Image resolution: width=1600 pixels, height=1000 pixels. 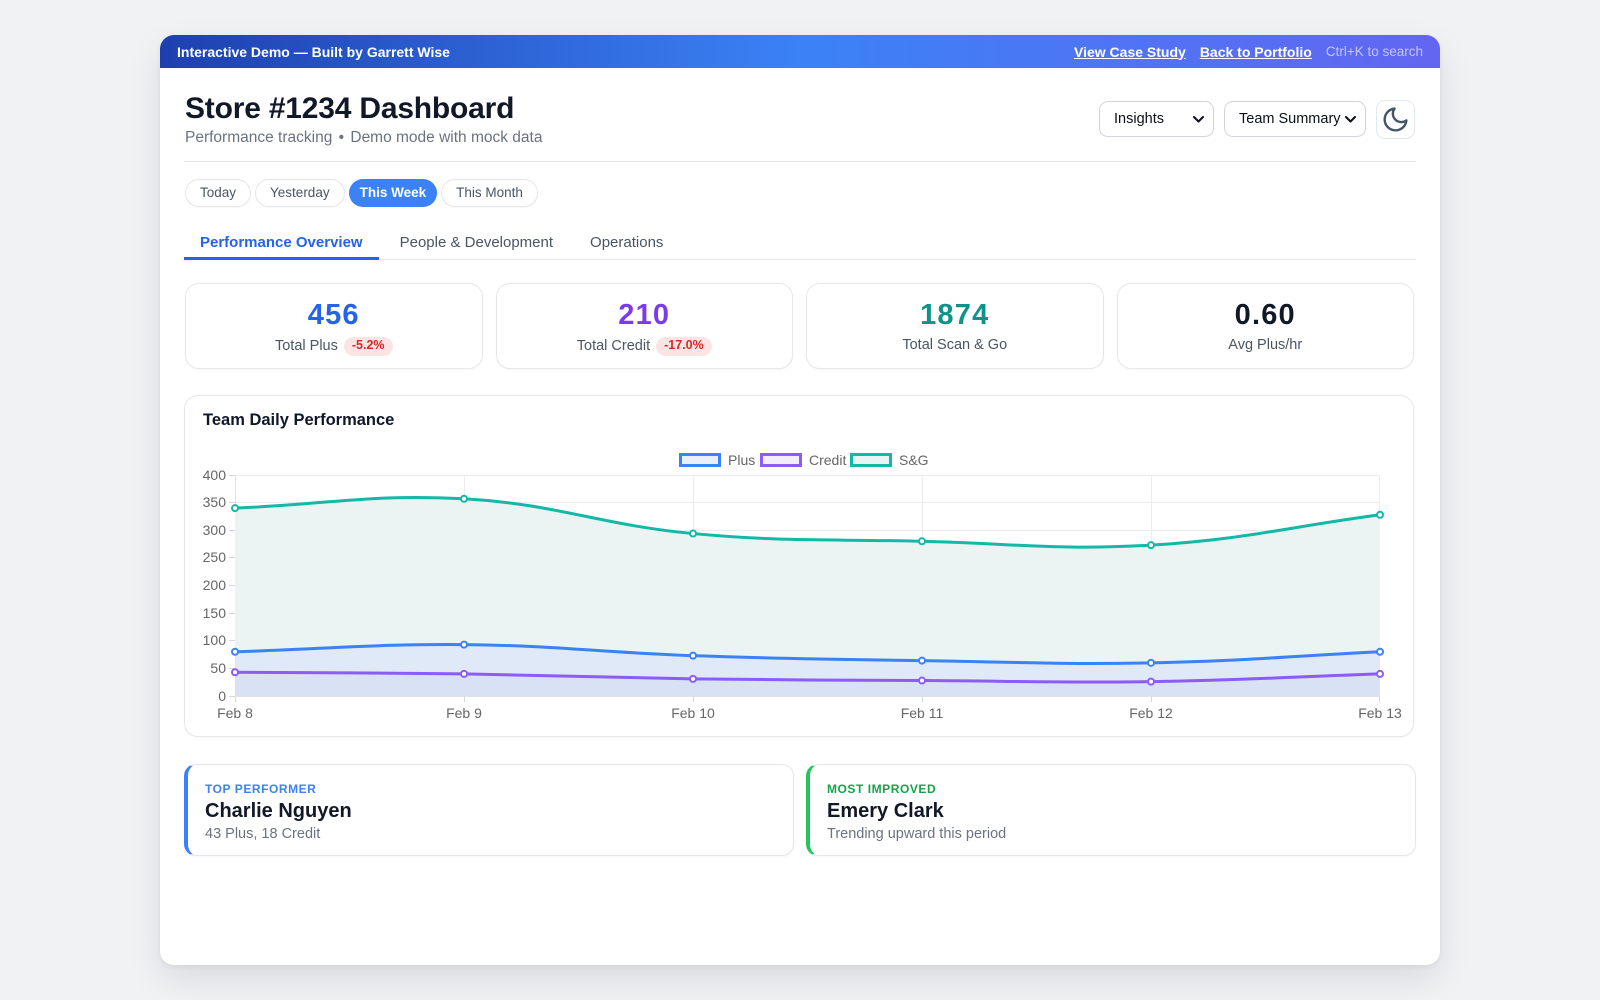 I want to click on svg-text: 300, so click(x=215, y=530).